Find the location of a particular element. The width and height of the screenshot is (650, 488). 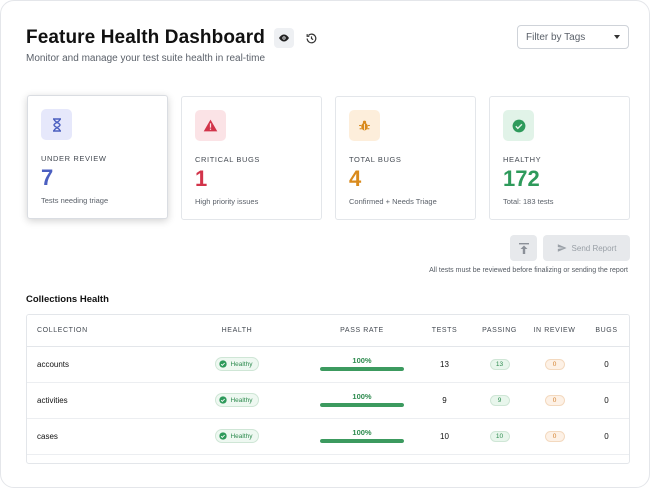

card-under-review: UNDER REVIEW 7 Tests needing triage is located at coordinates (97, 157).